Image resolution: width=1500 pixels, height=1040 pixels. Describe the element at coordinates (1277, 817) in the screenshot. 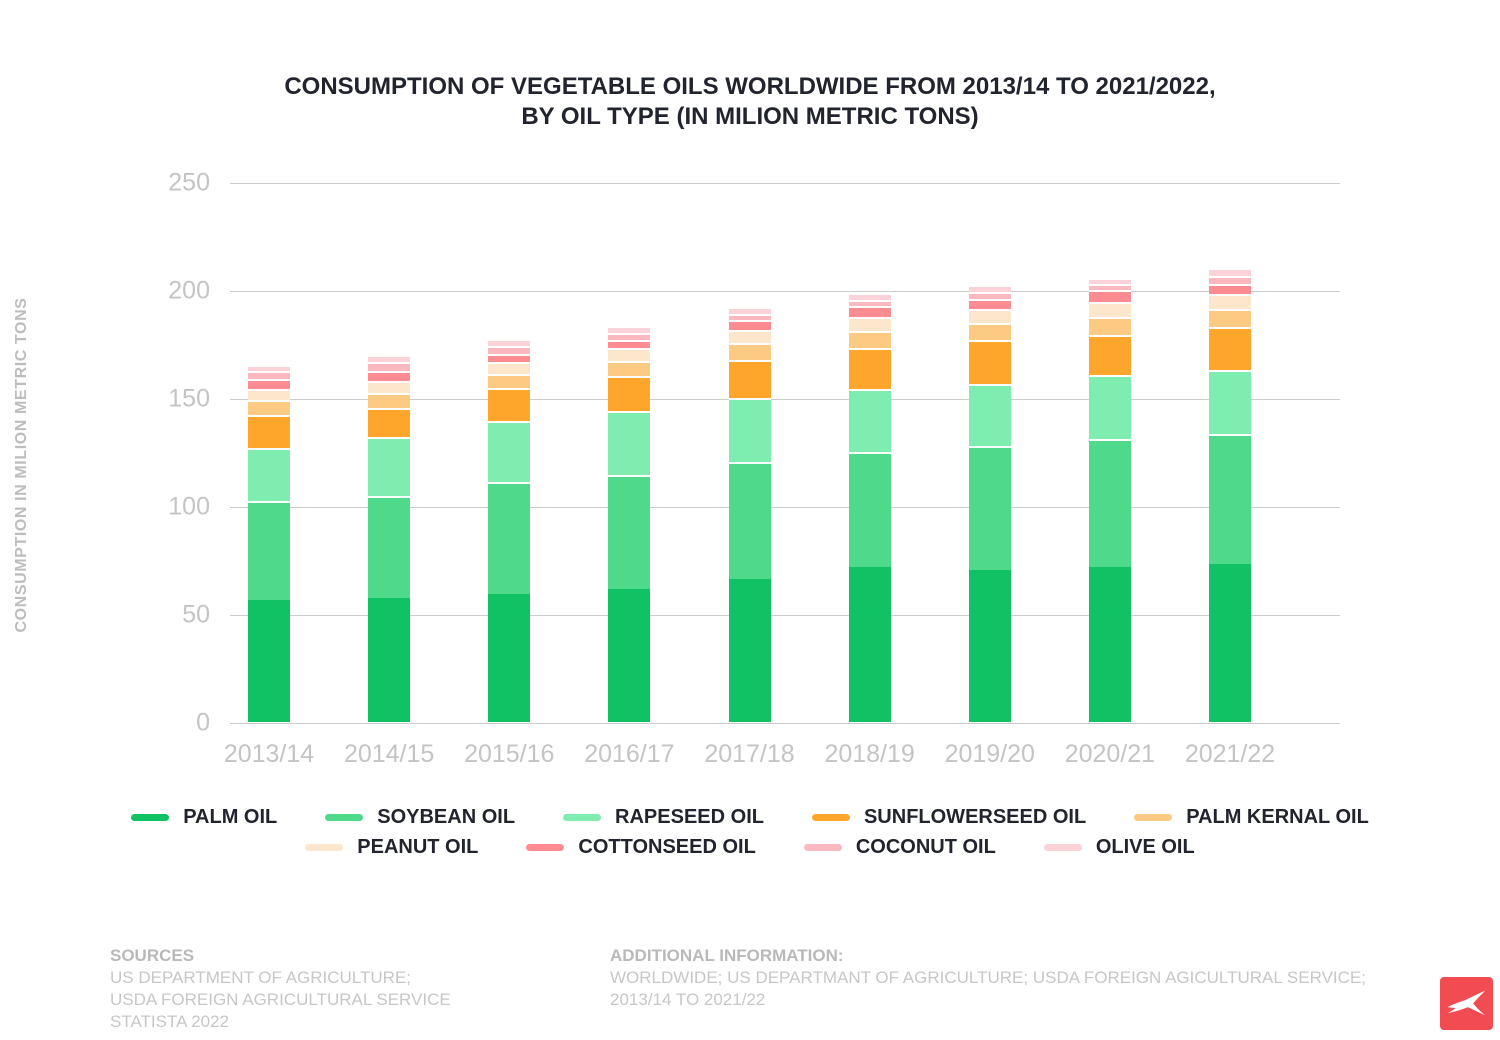

I see `legend-label: PALM KERNAL OIL` at that location.